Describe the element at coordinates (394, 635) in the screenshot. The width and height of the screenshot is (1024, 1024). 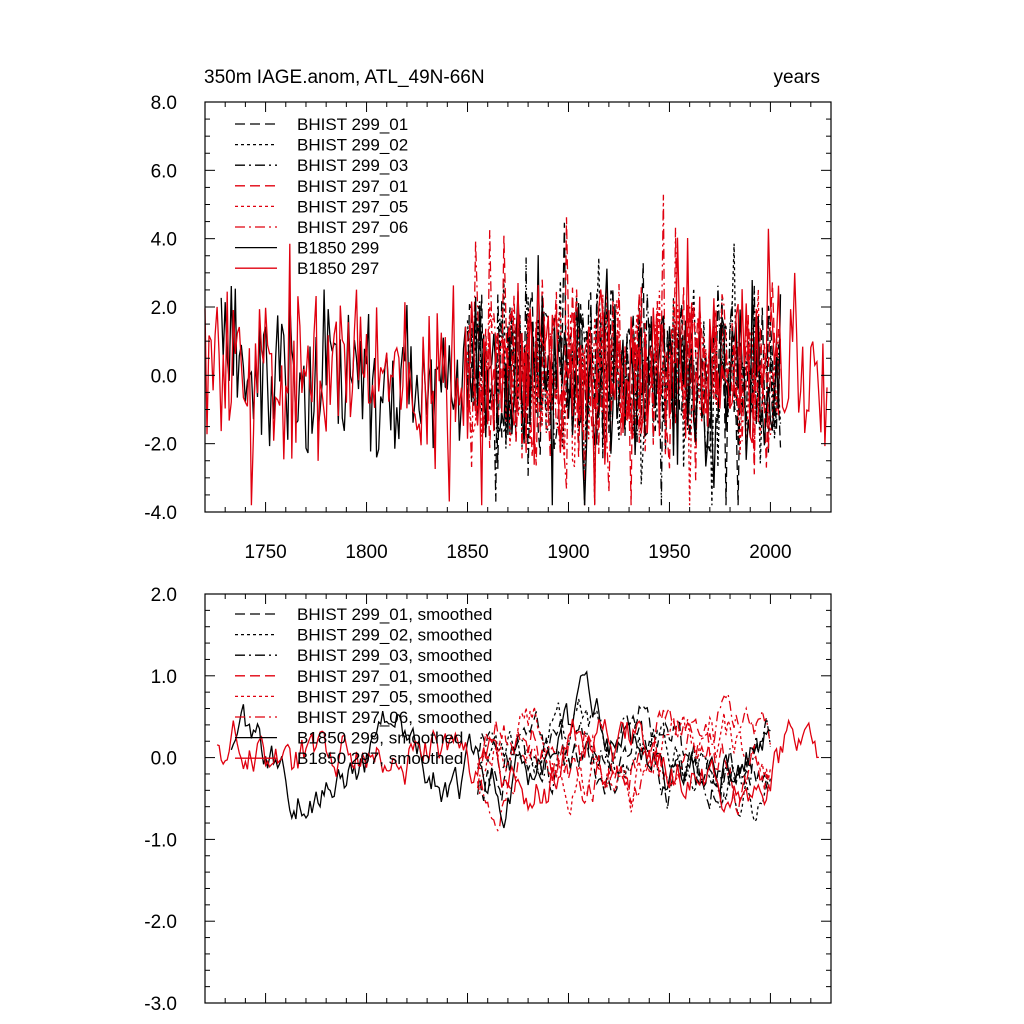
I see `legend-label-bhist-299-02-smoothed: BHIST 299_02, smoothed` at that location.